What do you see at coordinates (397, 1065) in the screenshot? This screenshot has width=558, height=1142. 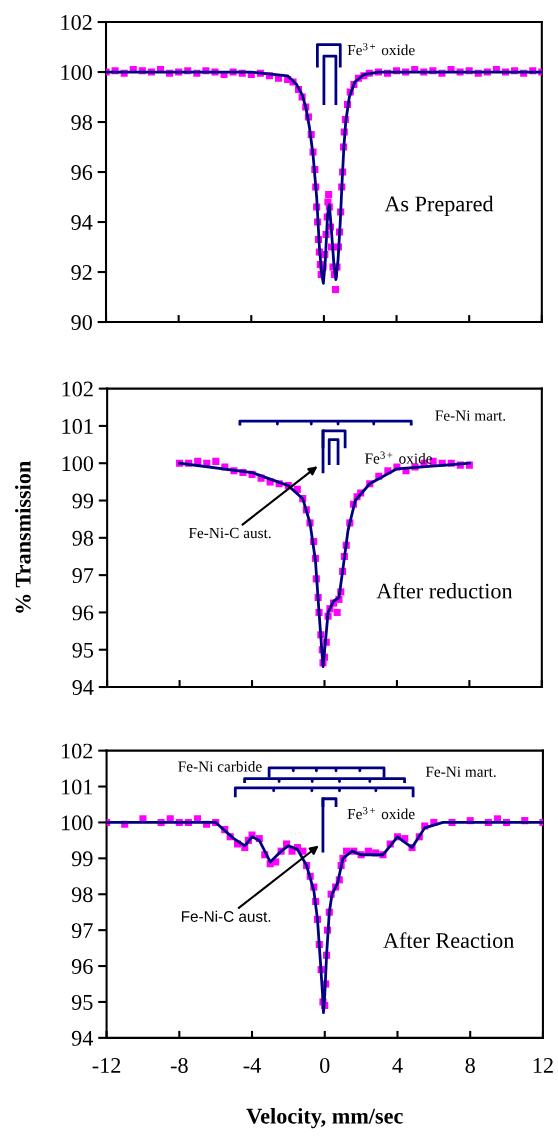 I see `x-tick-label: 4` at bounding box center [397, 1065].